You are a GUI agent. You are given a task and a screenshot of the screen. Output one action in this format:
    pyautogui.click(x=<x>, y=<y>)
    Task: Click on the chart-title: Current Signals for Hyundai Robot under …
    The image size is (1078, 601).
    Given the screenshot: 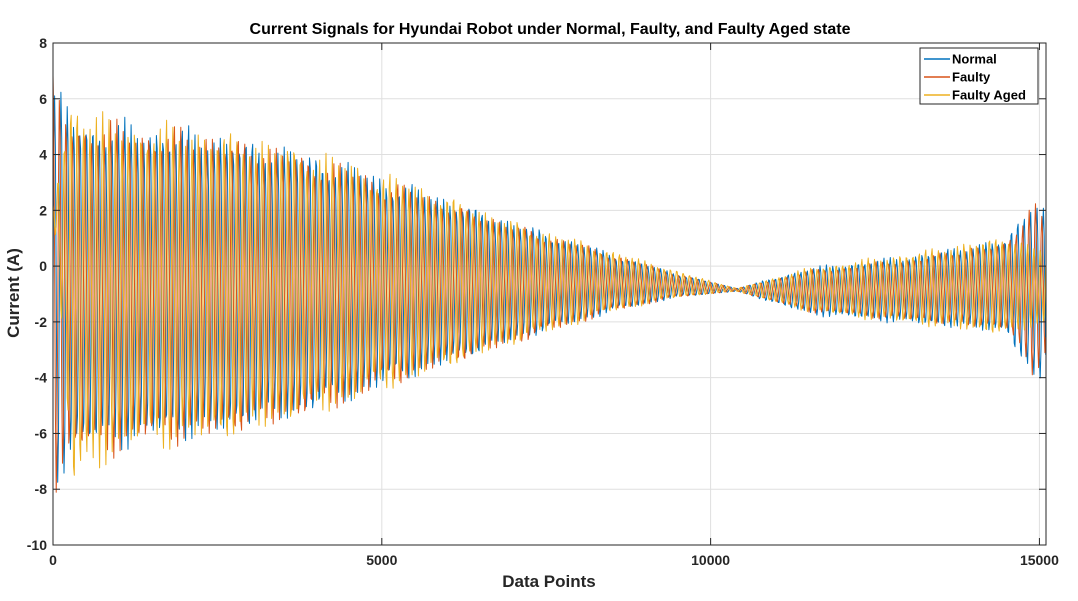 What is the action you would take?
    pyautogui.click(x=550, y=29)
    